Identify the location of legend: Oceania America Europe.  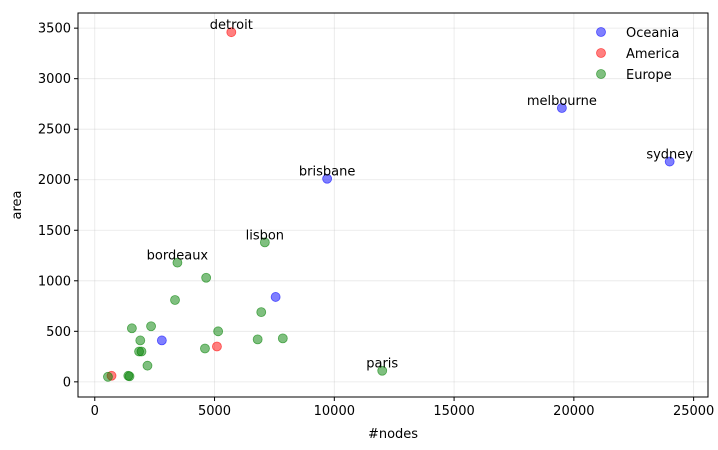
(638, 54).